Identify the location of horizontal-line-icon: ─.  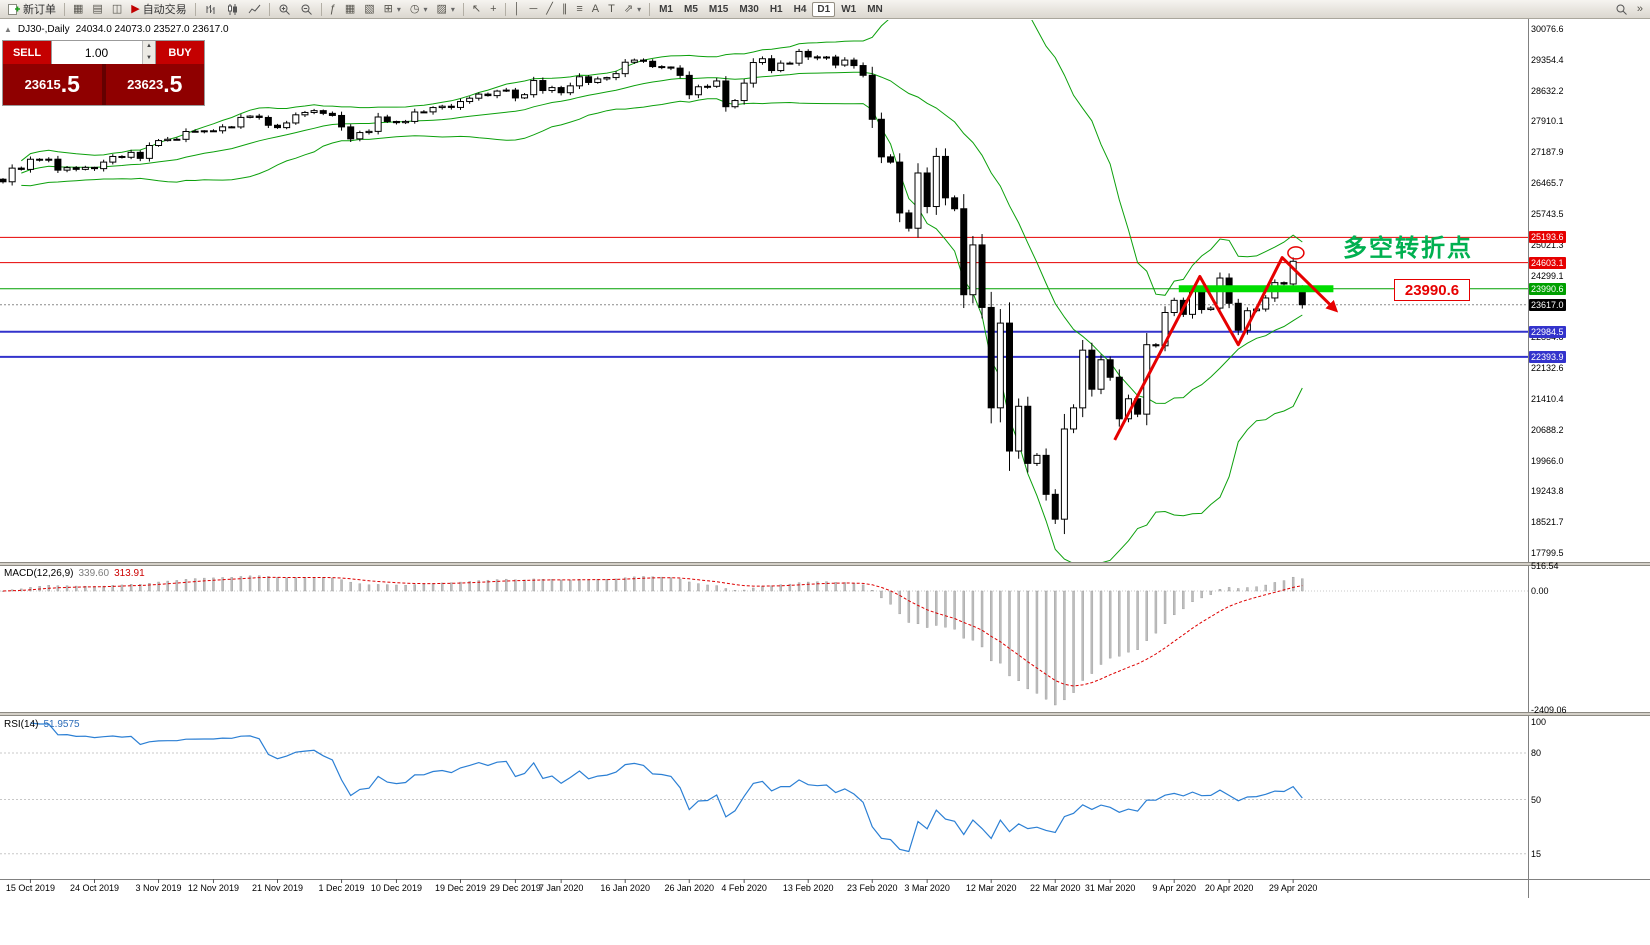
(533, 8).